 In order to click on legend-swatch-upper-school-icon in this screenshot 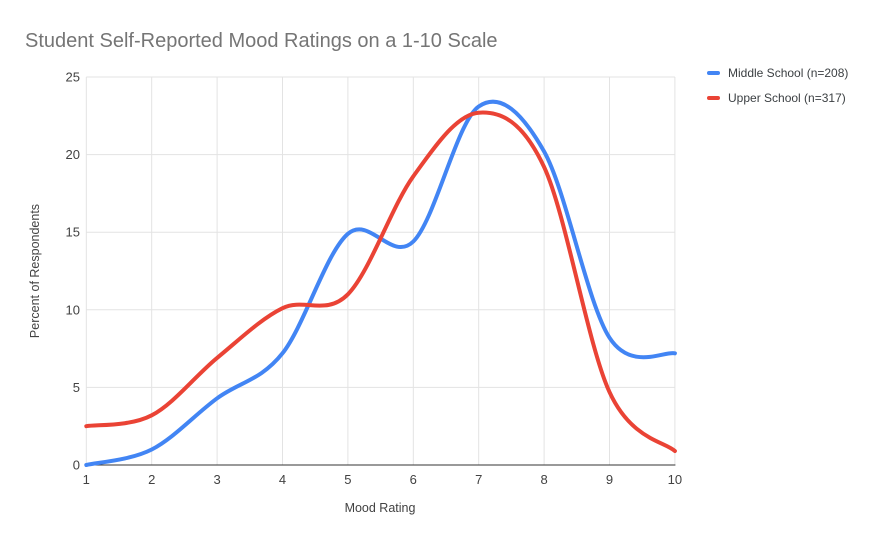, I will do `click(713, 98)`.